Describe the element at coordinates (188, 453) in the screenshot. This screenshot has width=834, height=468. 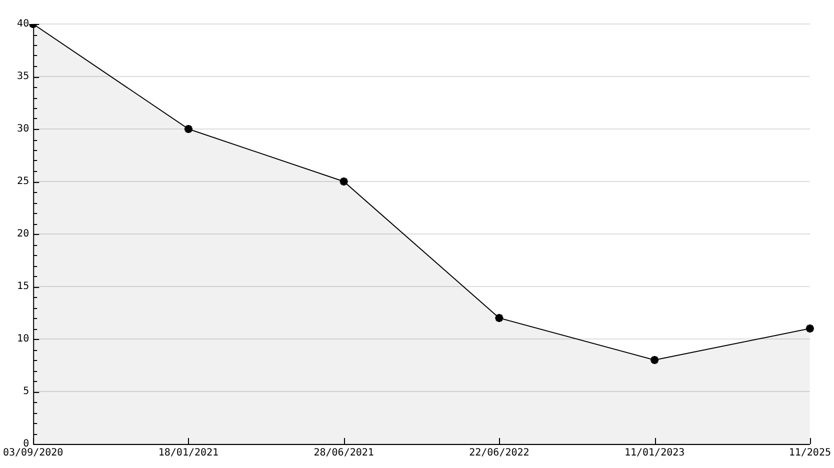
I see `x-tick-label: 18/01/2021` at that location.